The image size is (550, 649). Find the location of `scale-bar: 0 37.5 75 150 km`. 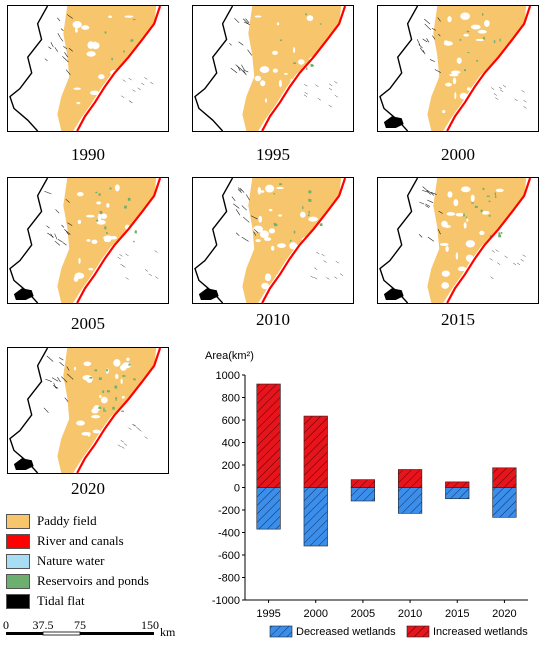

scale-bar: 0 37.5 75 150 km is located at coordinates (90, 631).